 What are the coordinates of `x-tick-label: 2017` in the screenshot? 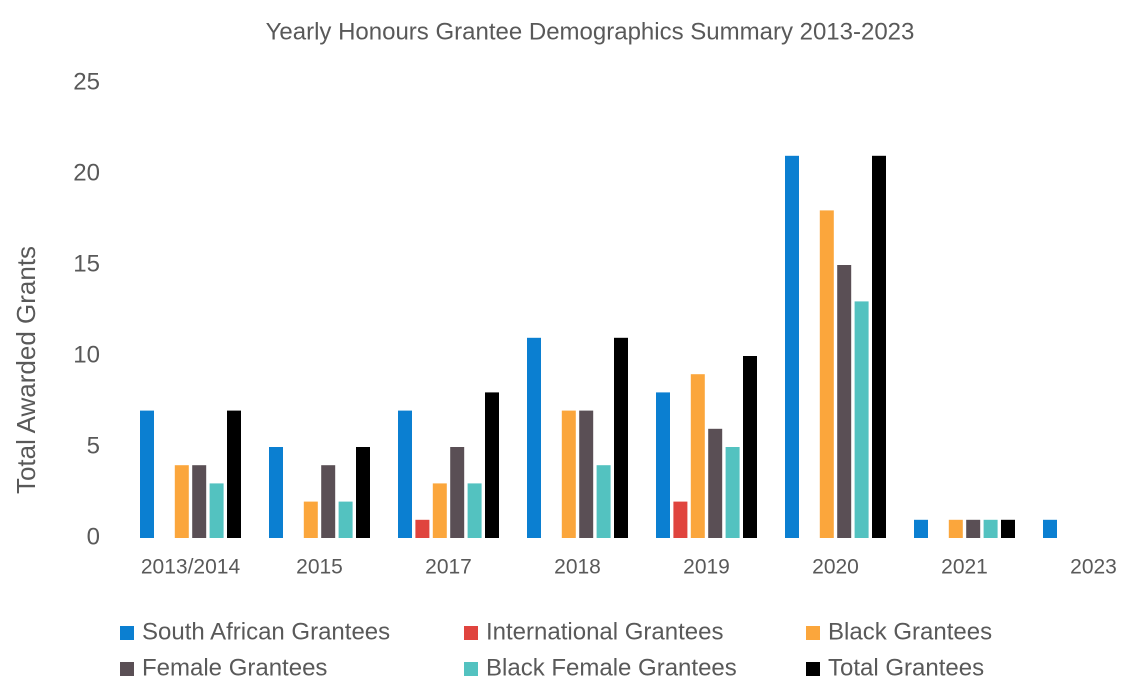 It's located at (448, 567).